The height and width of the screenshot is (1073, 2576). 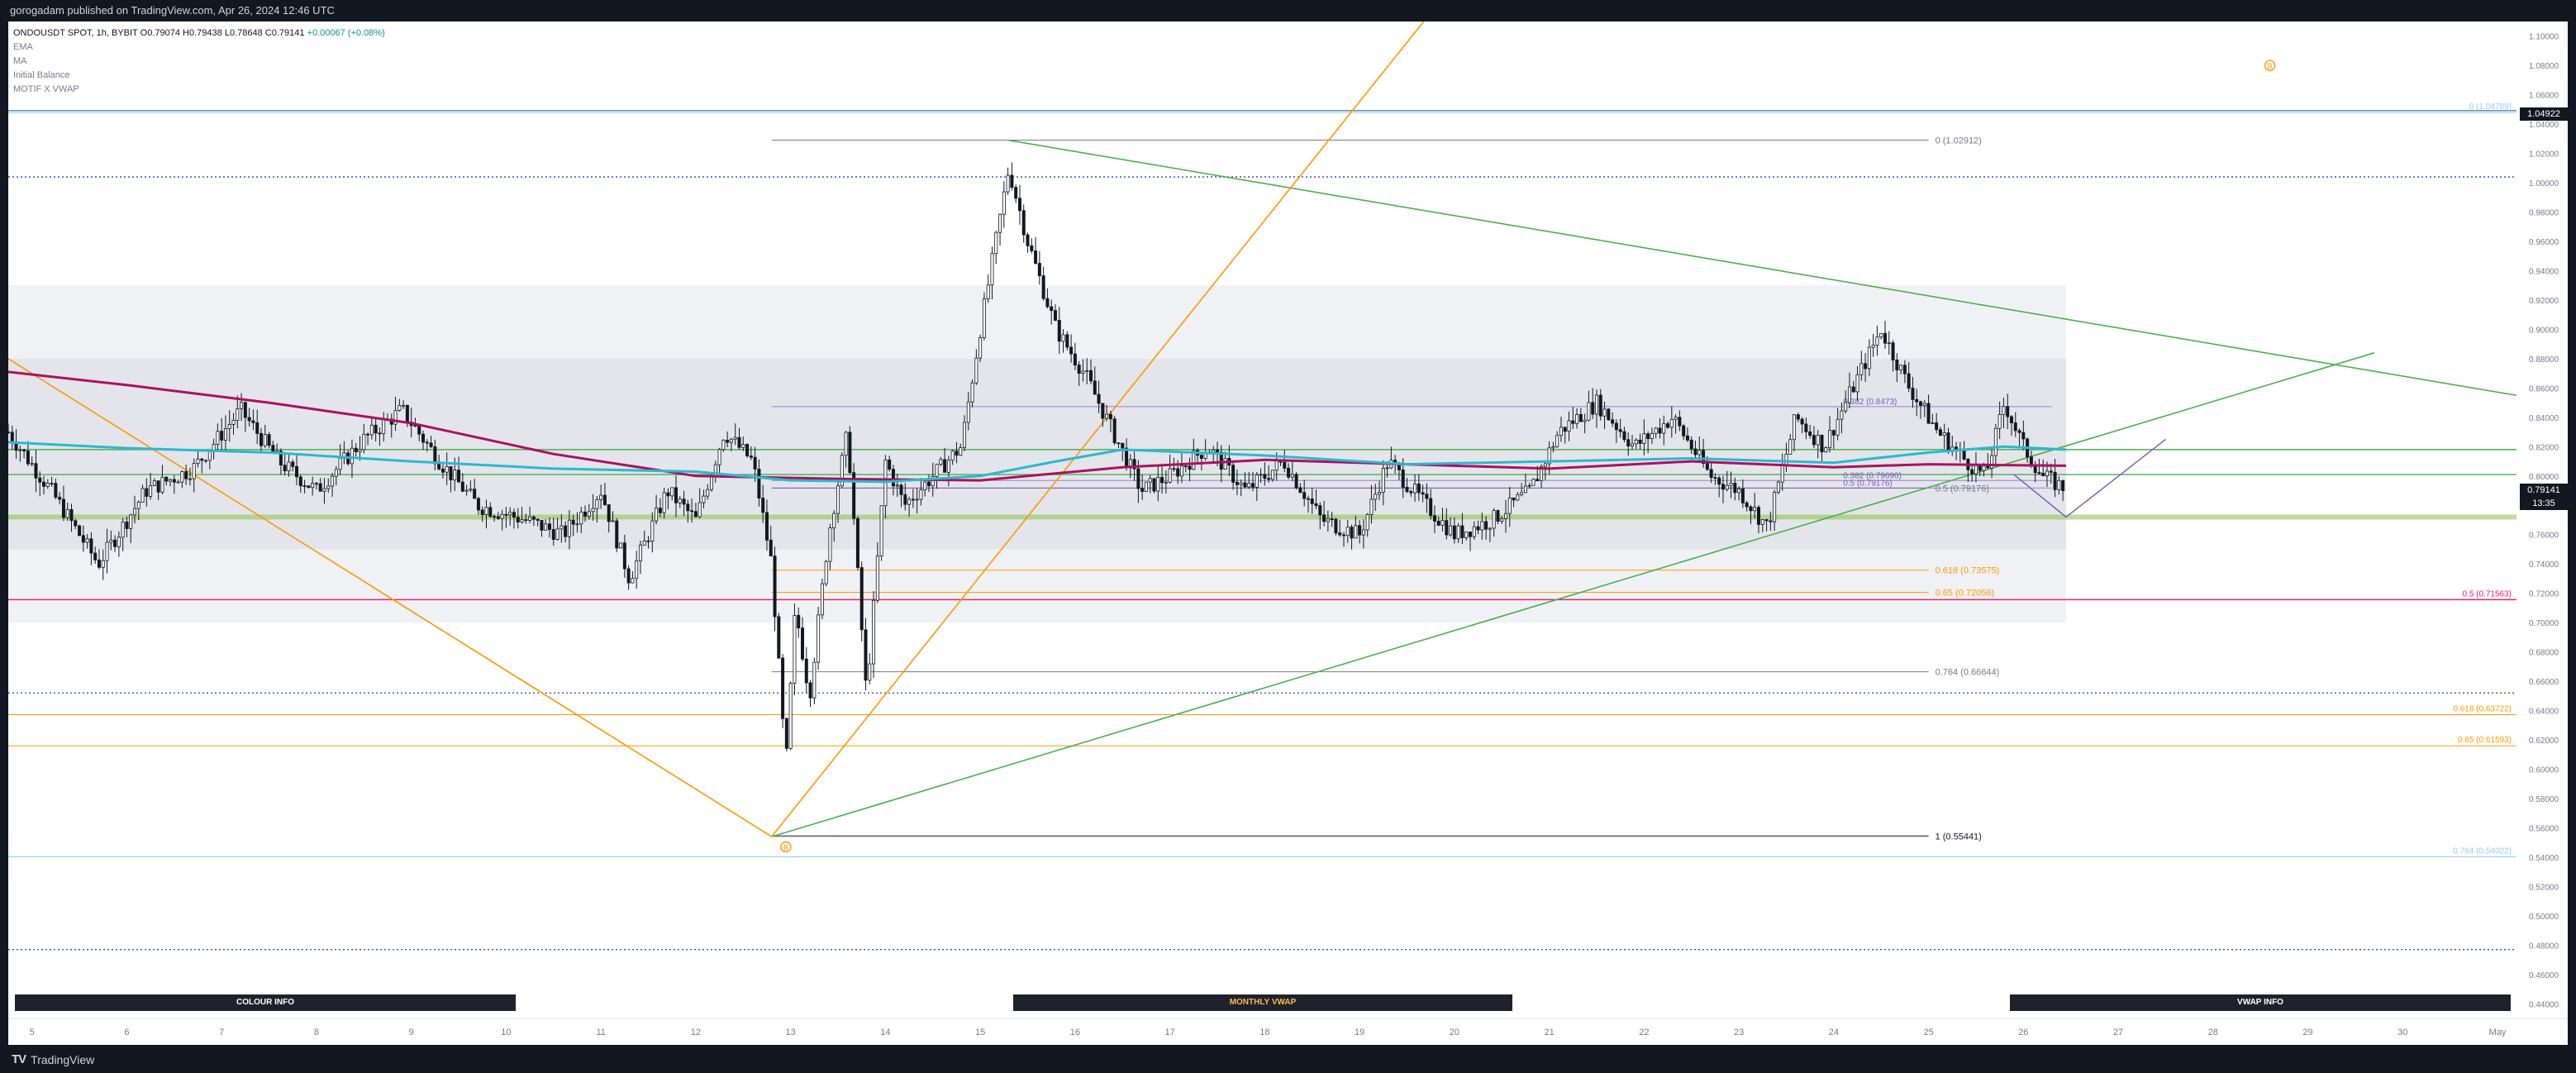 What do you see at coordinates (20, 61) in the screenshot?
I see `indicator-ma: MA` at bounding box center [20, 61].